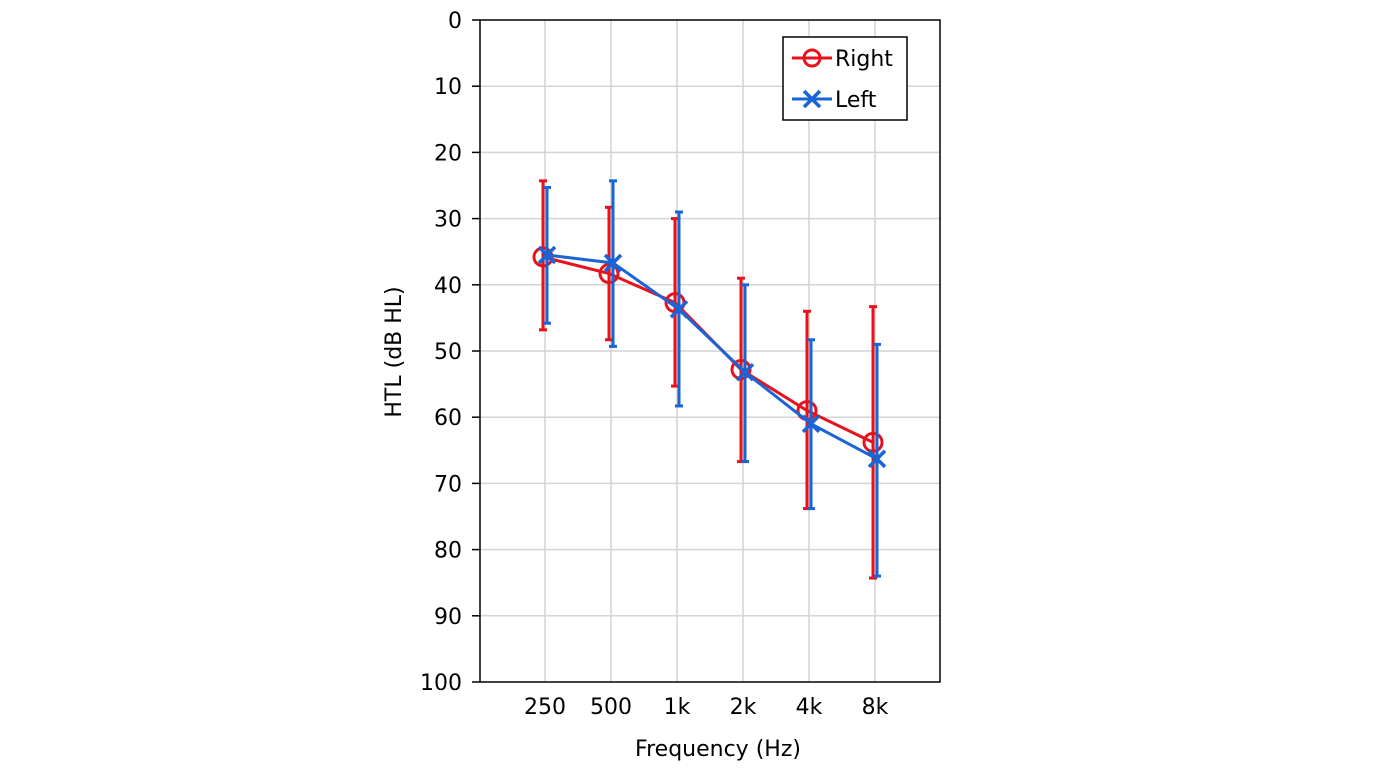 This screenshot has width=1384, height=778. I want to click on legend-label-left: Left, so click(856, 100).